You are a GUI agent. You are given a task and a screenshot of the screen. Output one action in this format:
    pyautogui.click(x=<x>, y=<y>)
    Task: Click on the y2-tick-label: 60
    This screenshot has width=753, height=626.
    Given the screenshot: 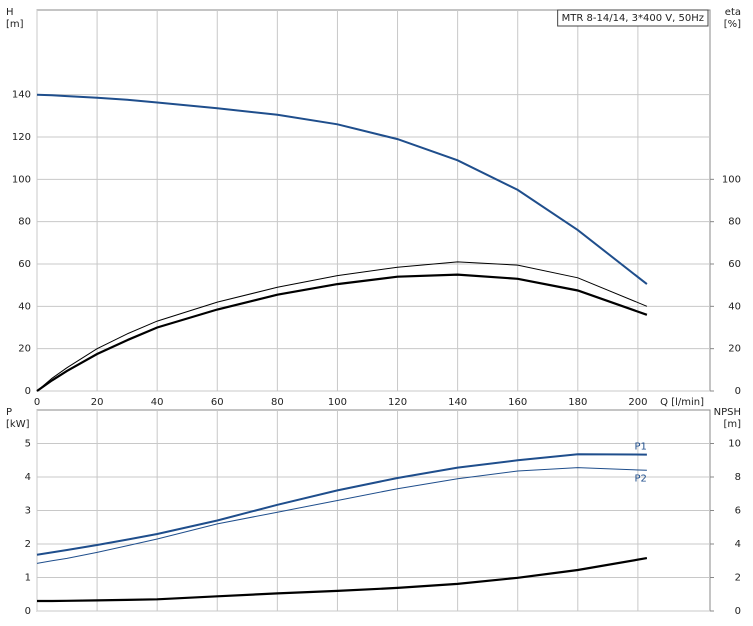 What is the action you would take?
    pyautogui.click(x=734, y=264)
    